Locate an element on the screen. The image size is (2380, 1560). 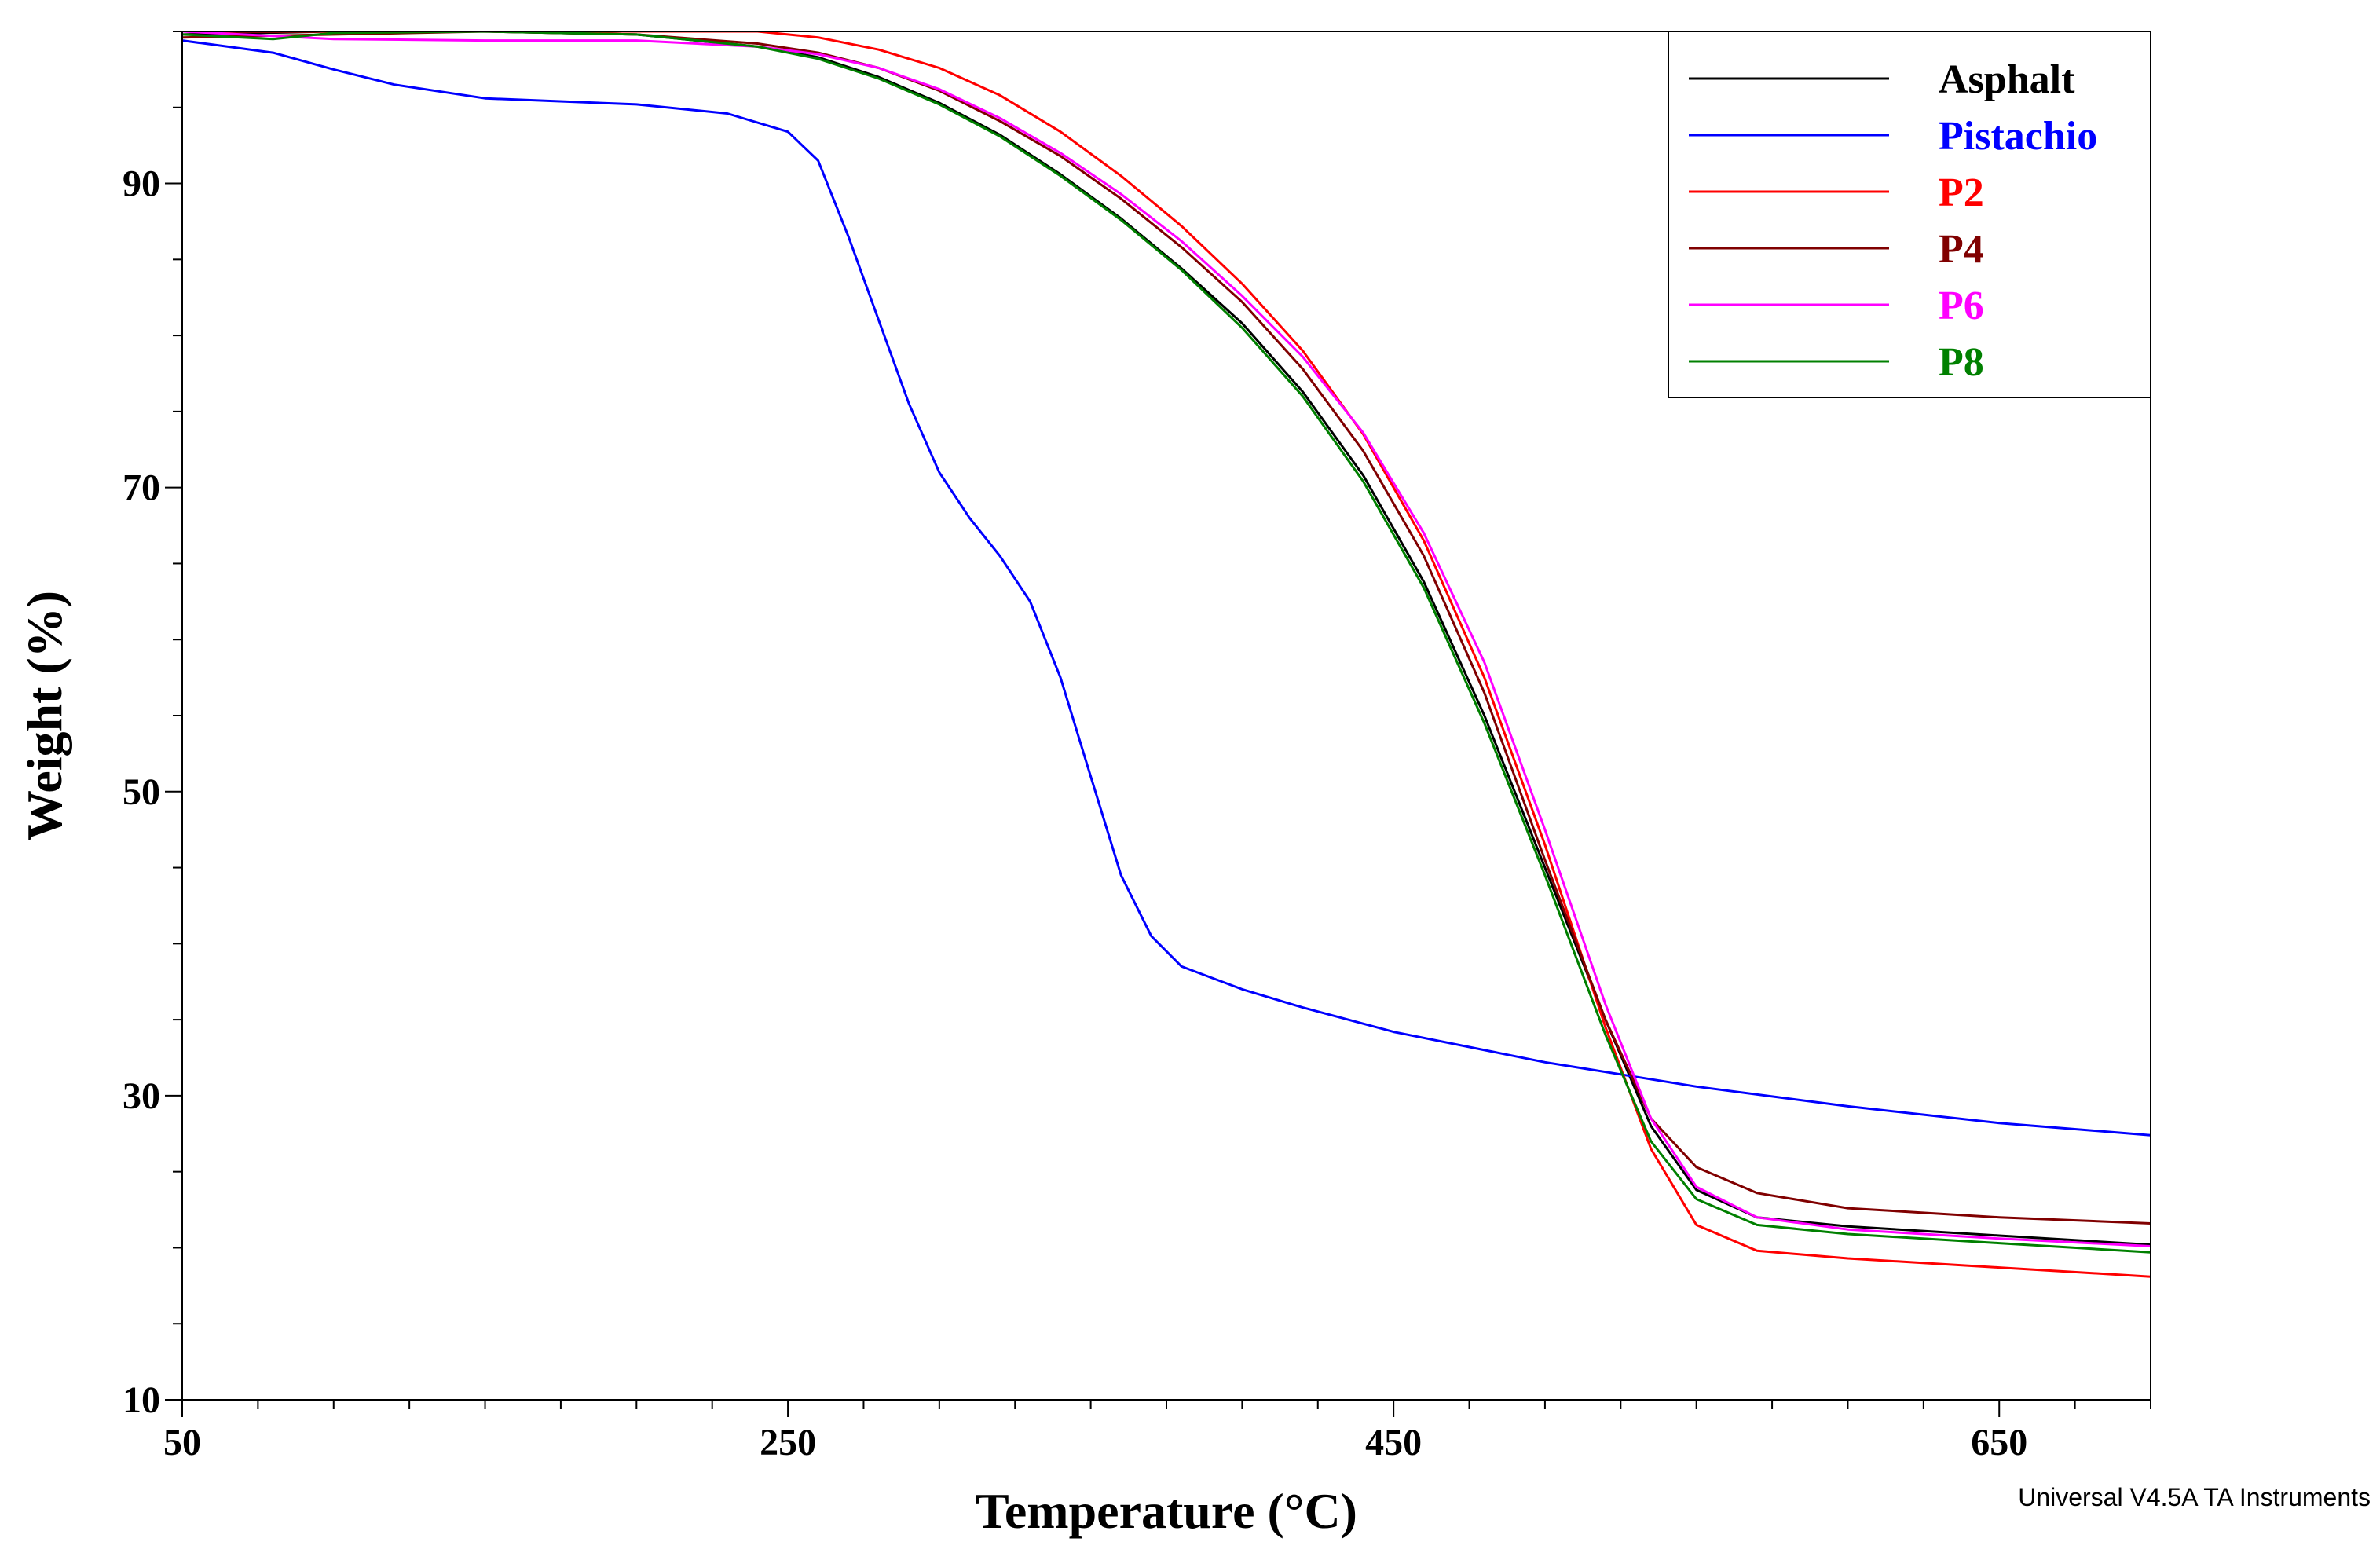
x-tick-label: 250 is located at coordinates (788, 1442).